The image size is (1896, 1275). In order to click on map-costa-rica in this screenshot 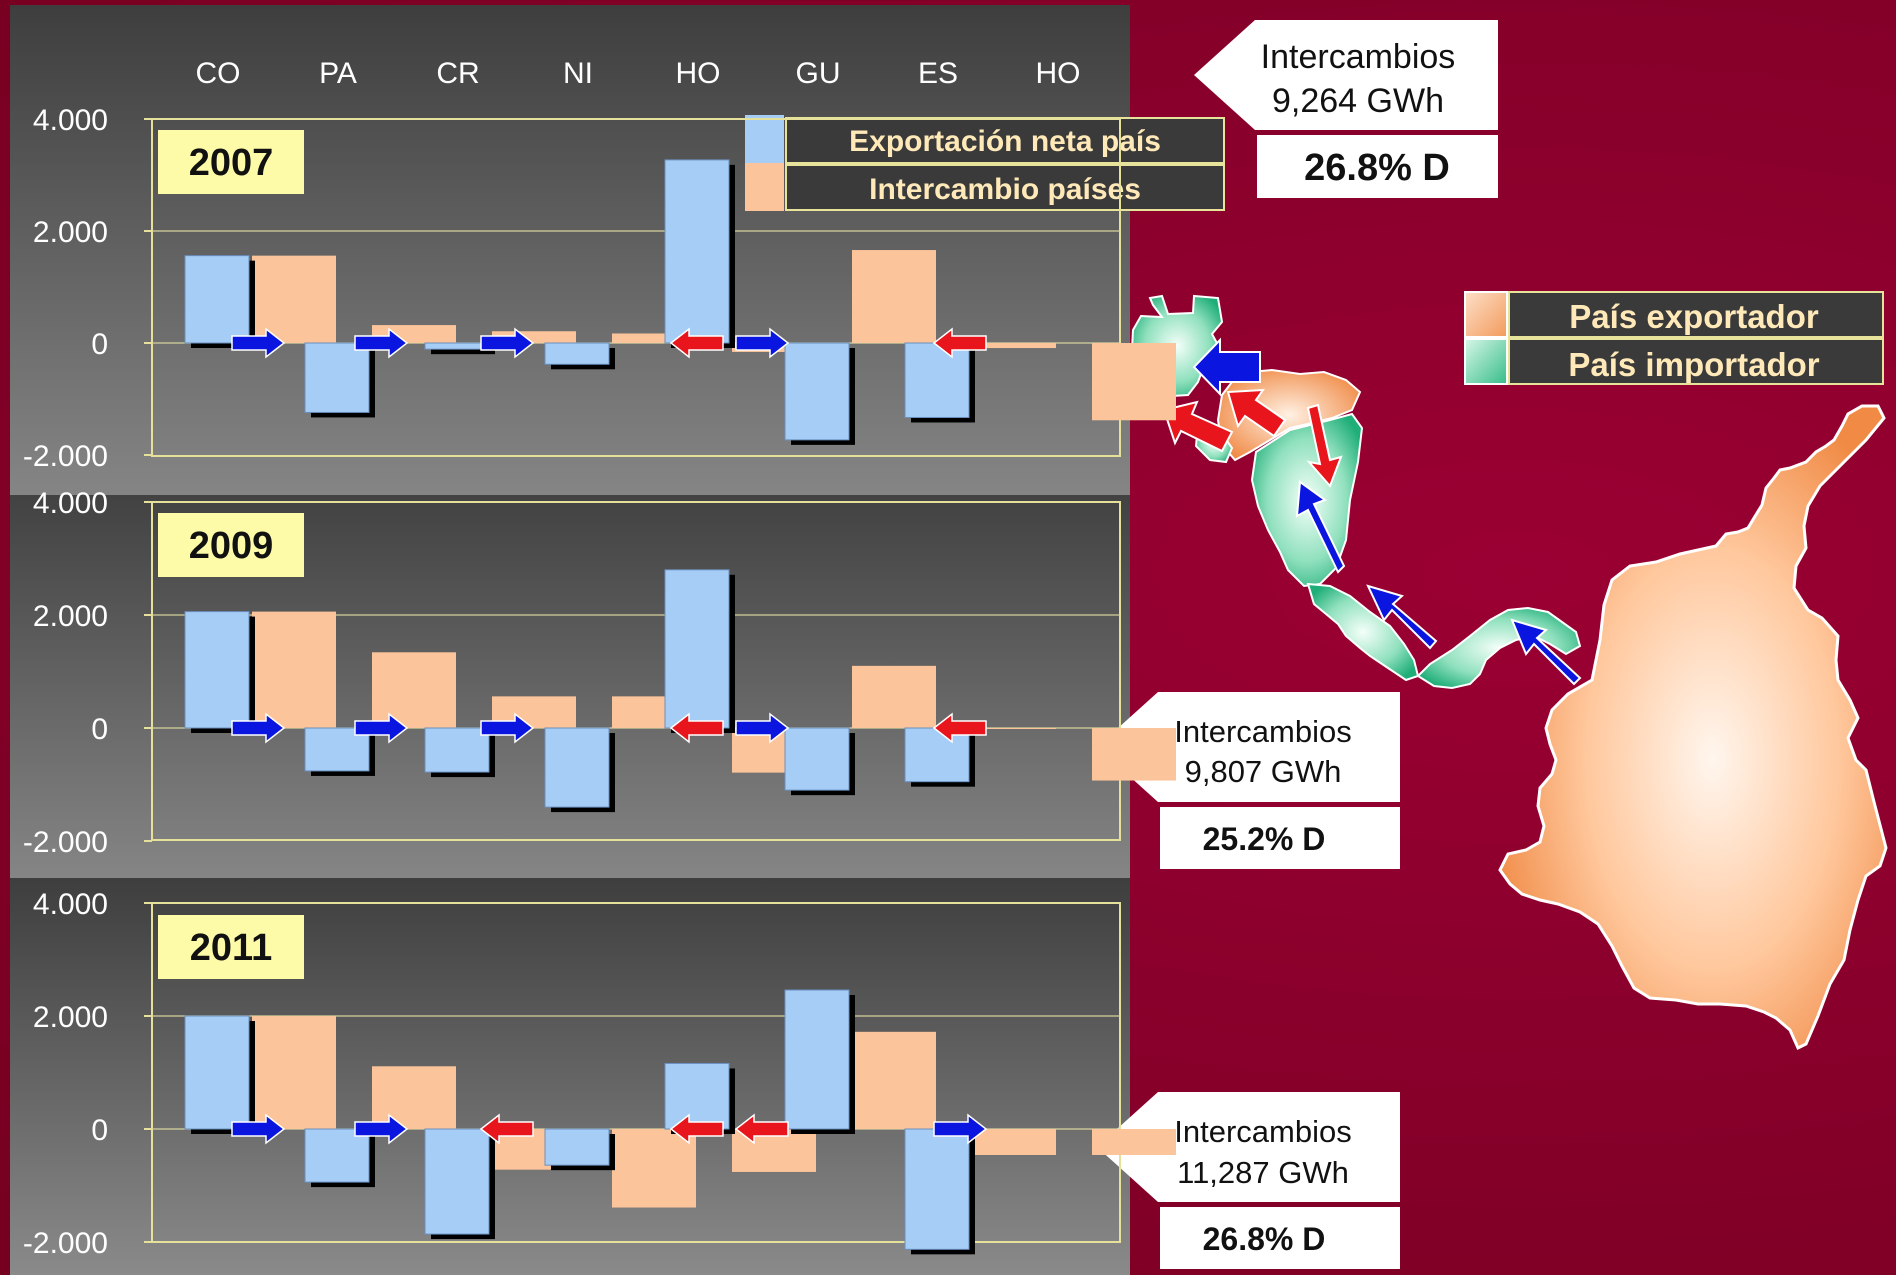, I will do `click(1363, 632)`.